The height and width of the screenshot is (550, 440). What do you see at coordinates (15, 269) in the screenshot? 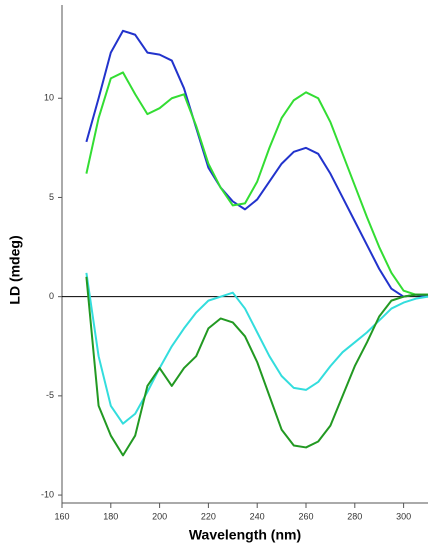
I see `y-axis-label: LD (mdeg)` at bounding box center [15, 269].